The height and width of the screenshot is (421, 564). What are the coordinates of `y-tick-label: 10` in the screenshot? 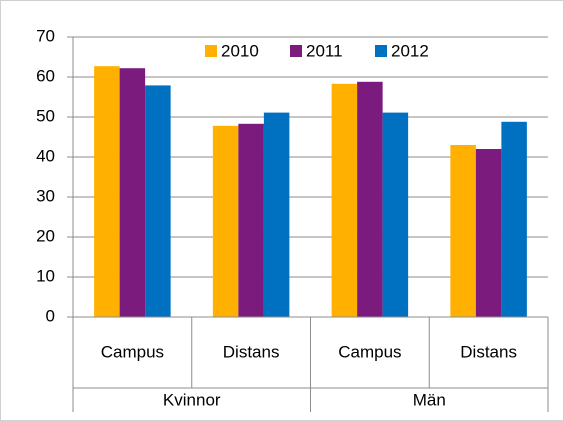 It's located at (45, 275).